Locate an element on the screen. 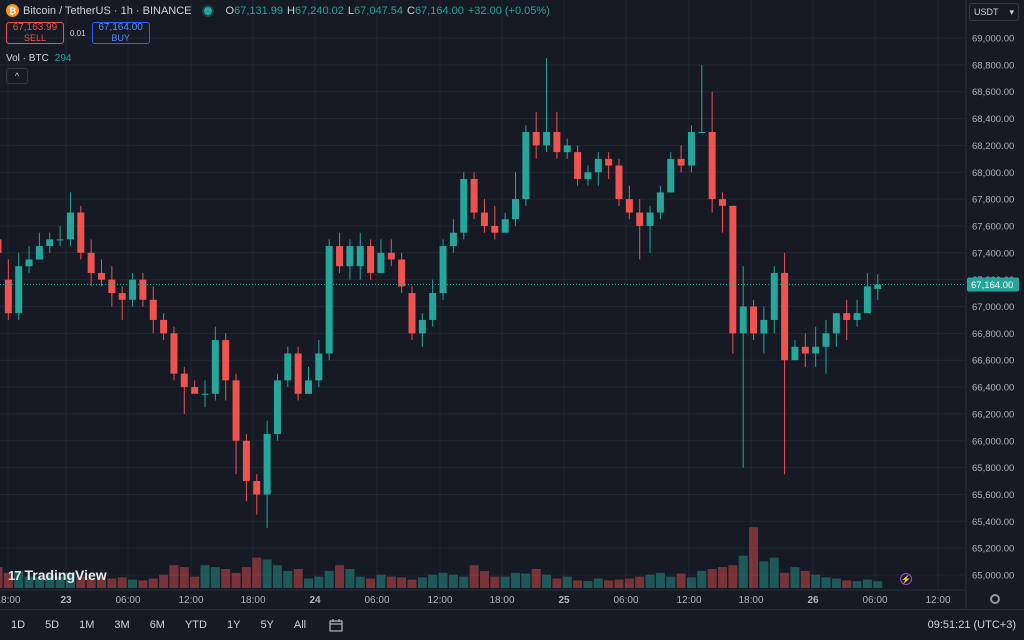  range-5y: 5Y is located at coordinates (267, 625).